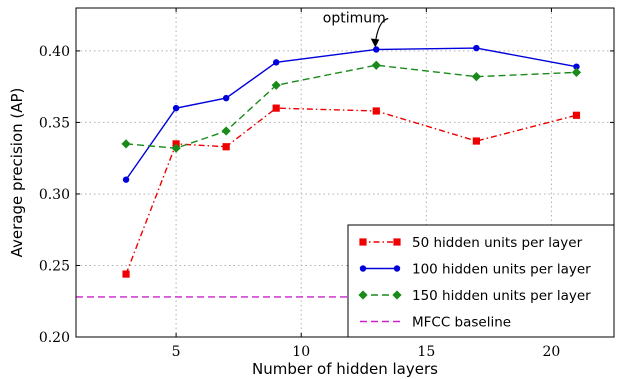 The image size is (621, 379). What do you see at coordinates (54, 195) in the screenshot?
I see `y-tick-label: 0.30` at bounding box center [54, 195].